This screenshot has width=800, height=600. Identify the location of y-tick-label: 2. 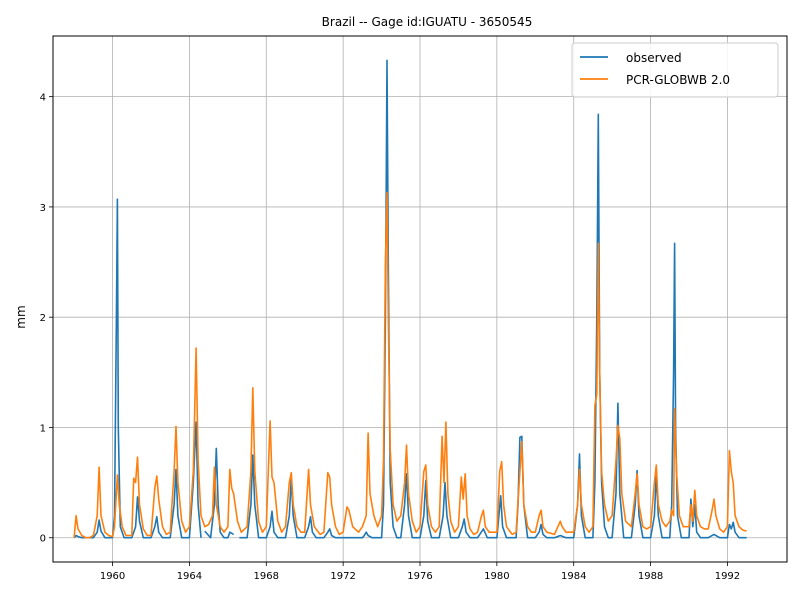
(43, 318).